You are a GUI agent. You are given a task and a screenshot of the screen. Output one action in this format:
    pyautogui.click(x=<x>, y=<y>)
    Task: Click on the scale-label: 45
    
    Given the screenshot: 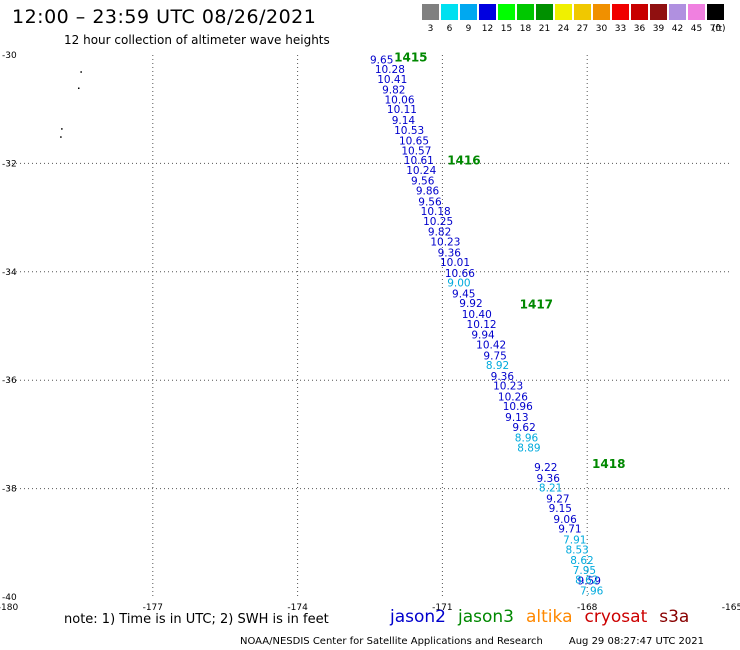 What is the action you would take?
    pyautogui.click(x=696, y=29)
    